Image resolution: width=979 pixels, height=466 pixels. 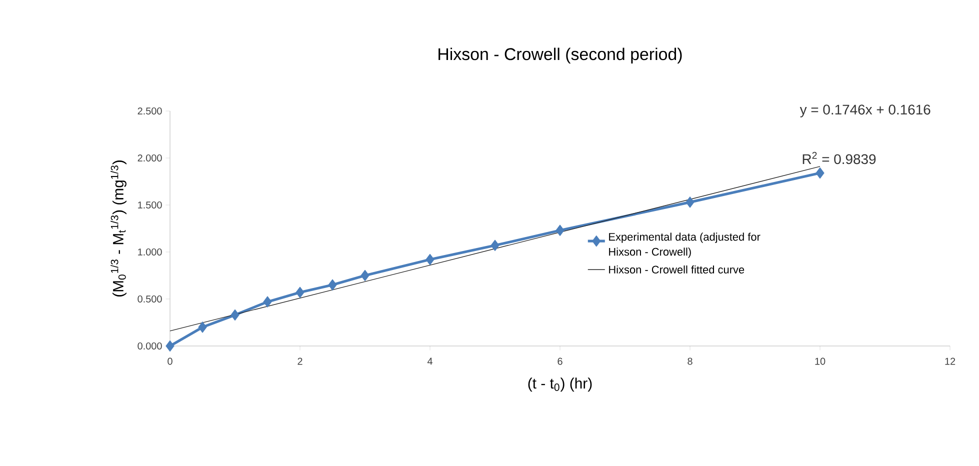 What do you see at coordinates (150, 158) in the screenshot?
I see `y-tick-label: 2.000` at bounding box center [150, 158].